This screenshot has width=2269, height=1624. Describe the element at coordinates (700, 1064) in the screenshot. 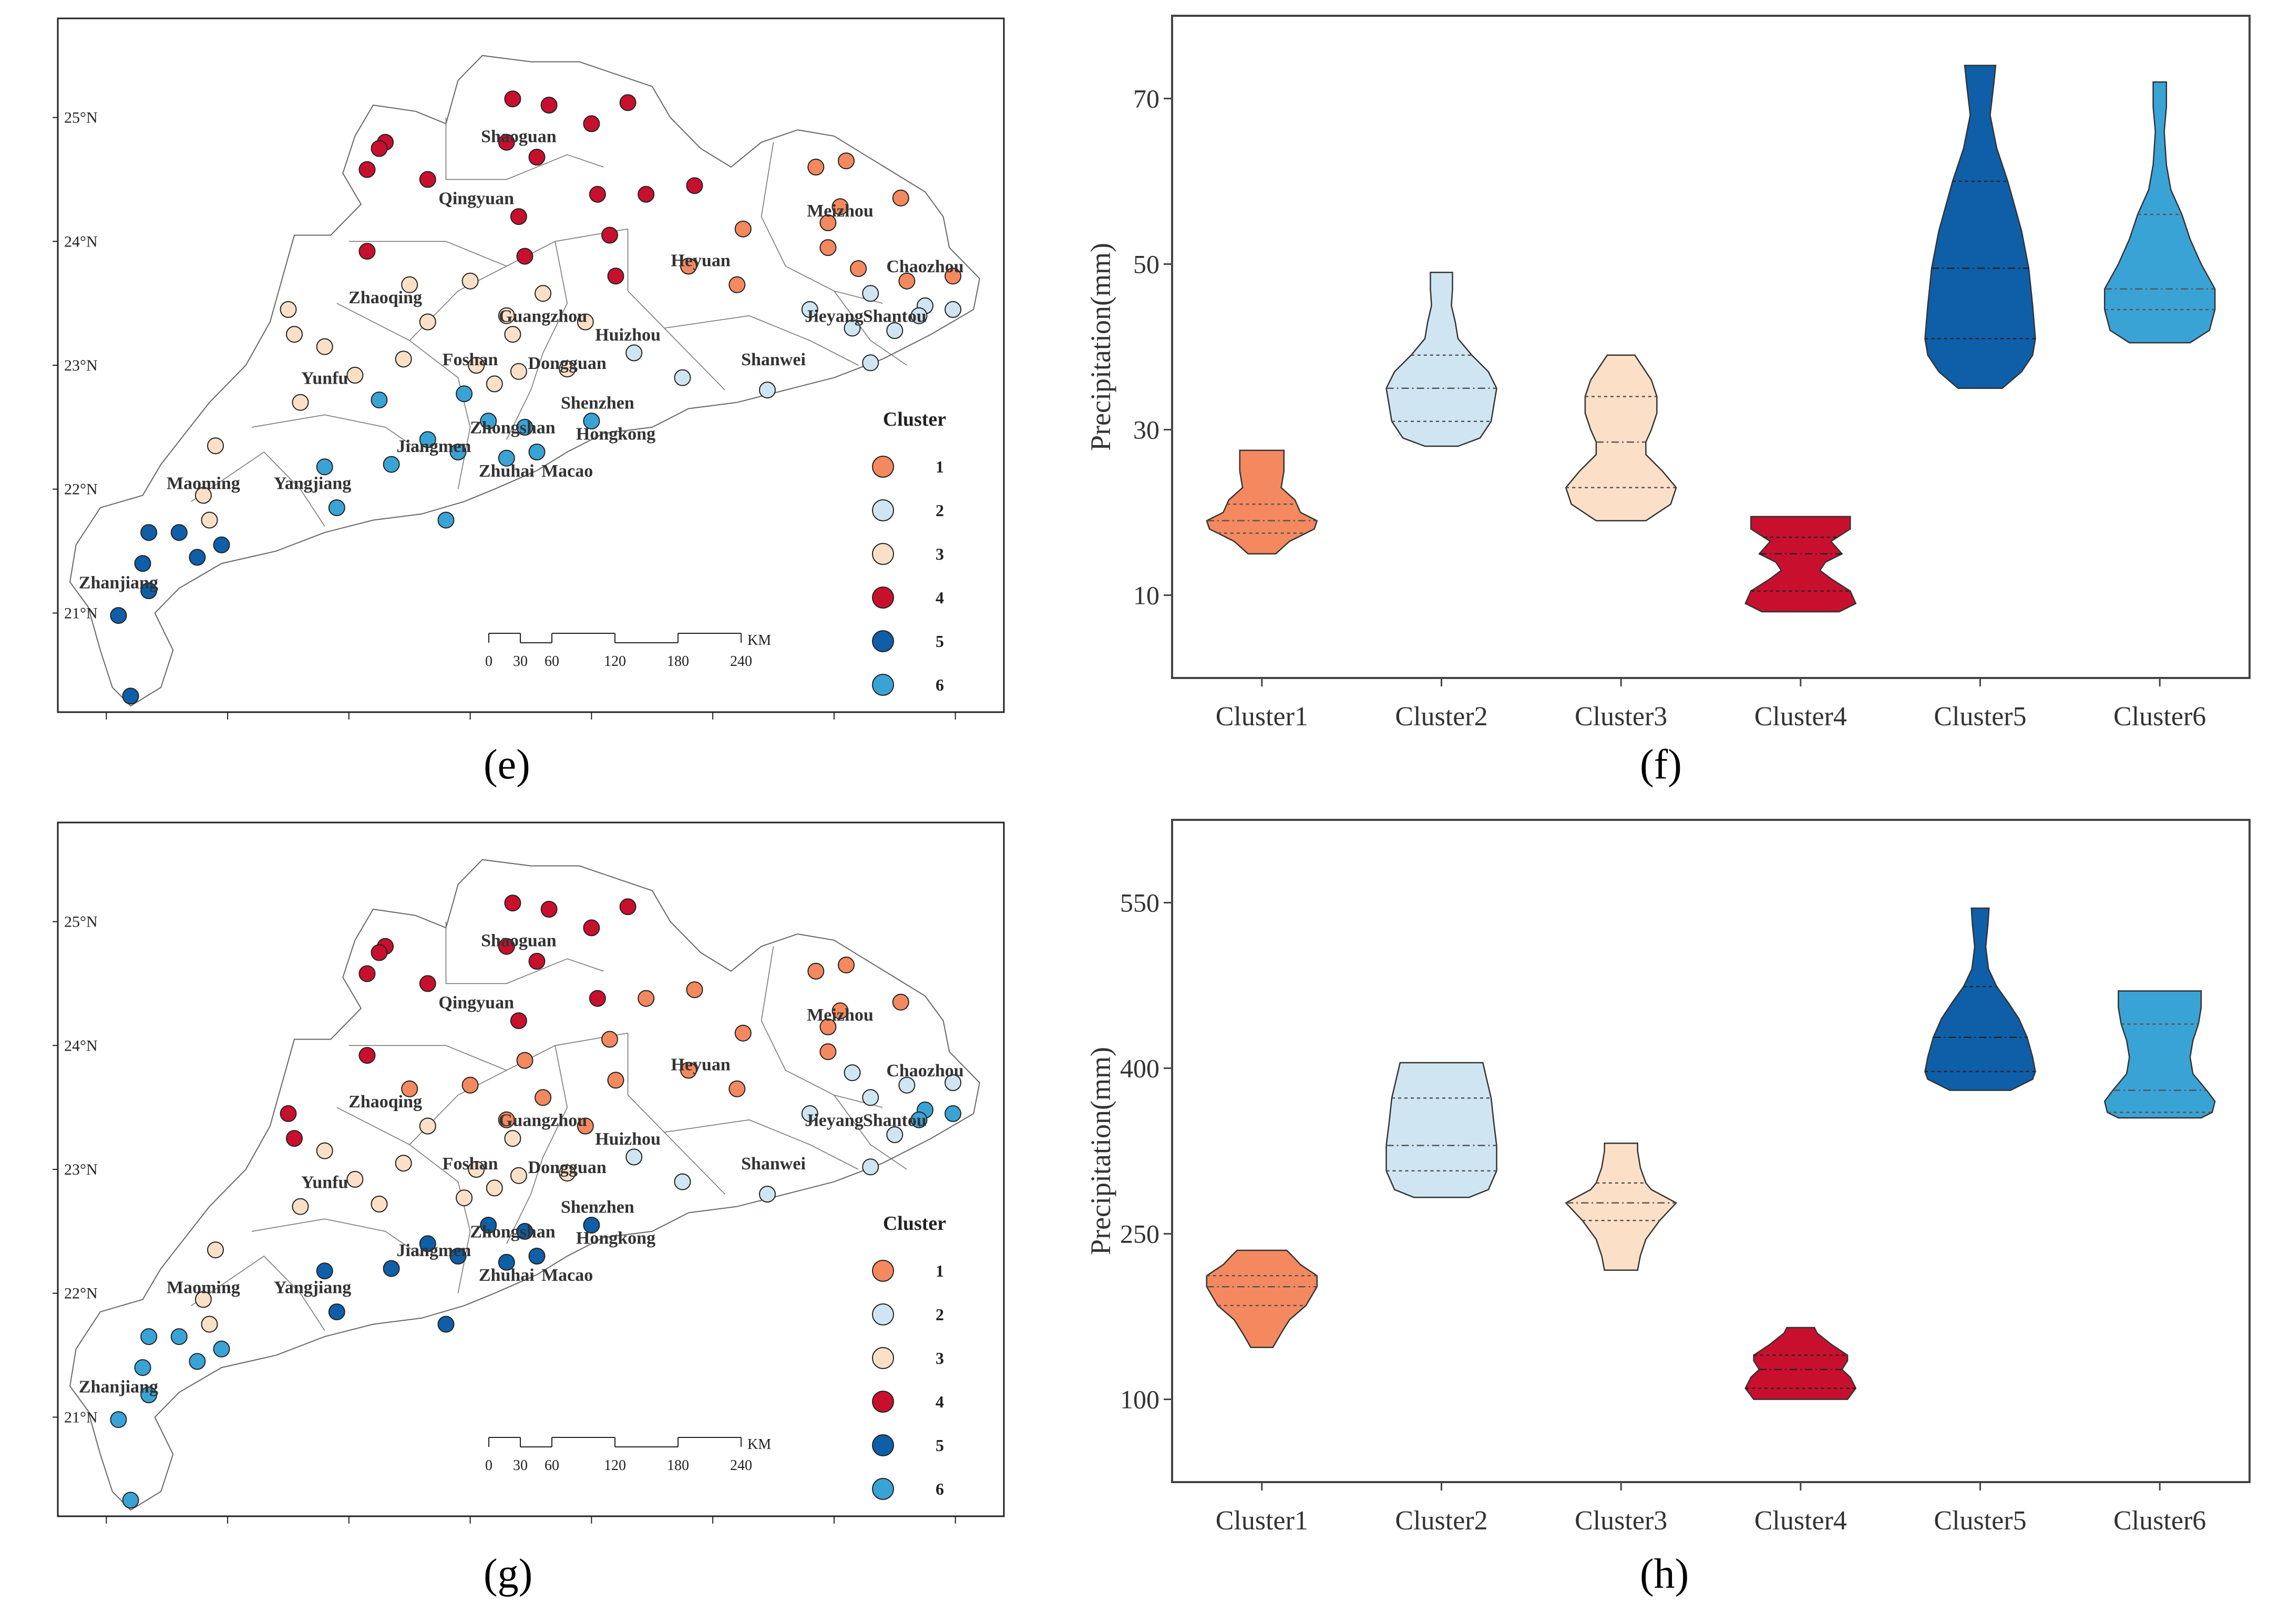

I see `city-label-heyuan: Heyuan` at that location.